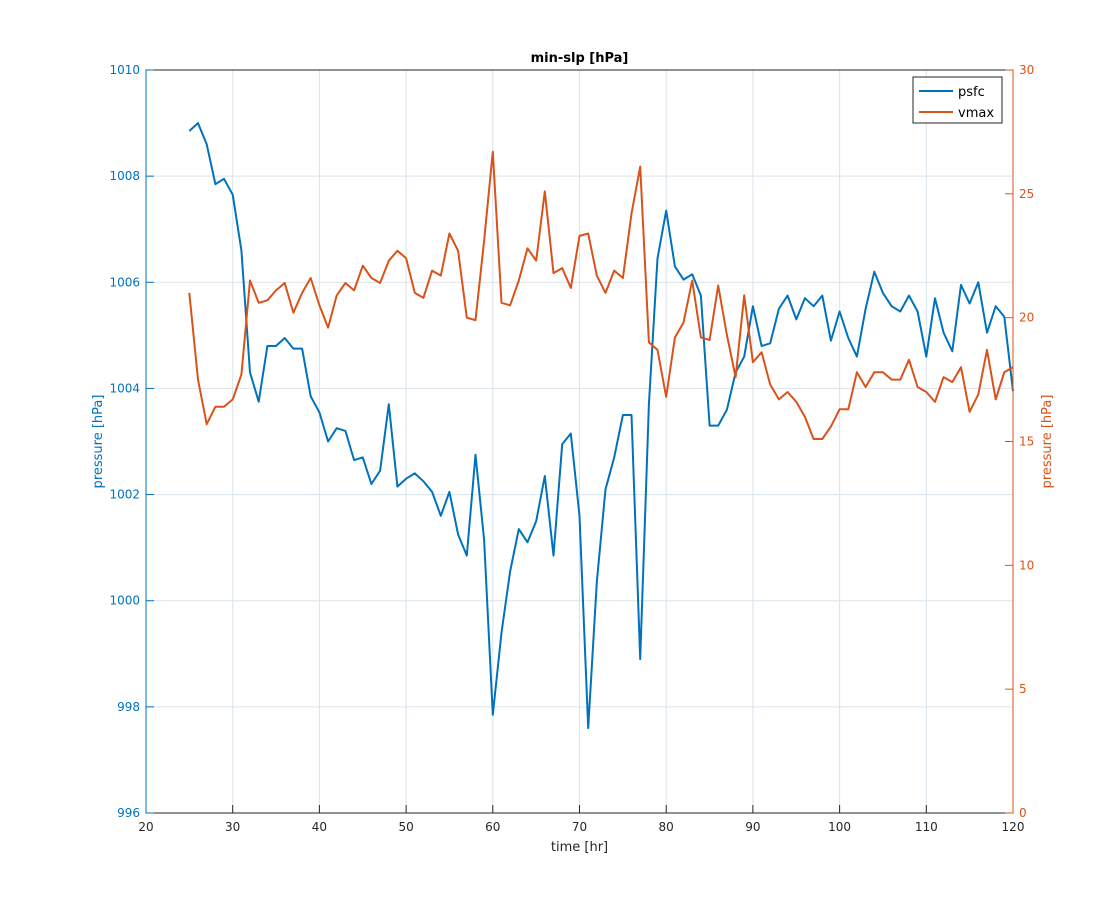  I want to click on y-left-tick-label: 1002, so click(124, 495).